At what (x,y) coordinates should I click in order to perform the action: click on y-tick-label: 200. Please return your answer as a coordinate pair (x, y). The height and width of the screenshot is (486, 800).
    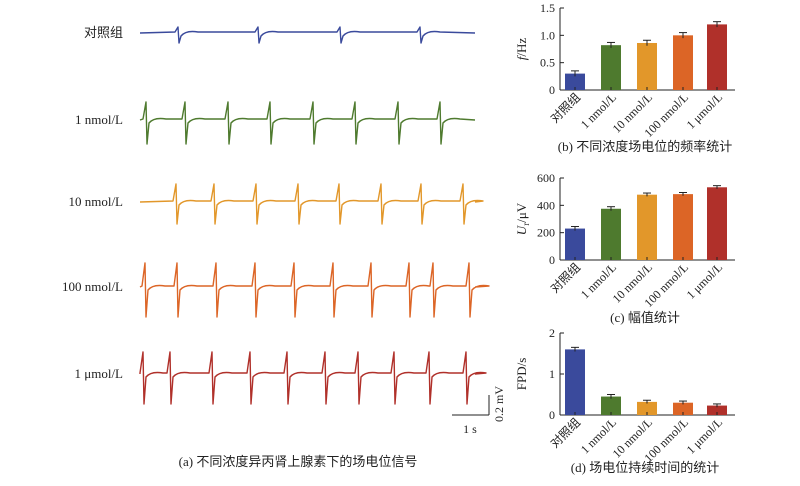
    Looking at the image, I should click on (546, 233).